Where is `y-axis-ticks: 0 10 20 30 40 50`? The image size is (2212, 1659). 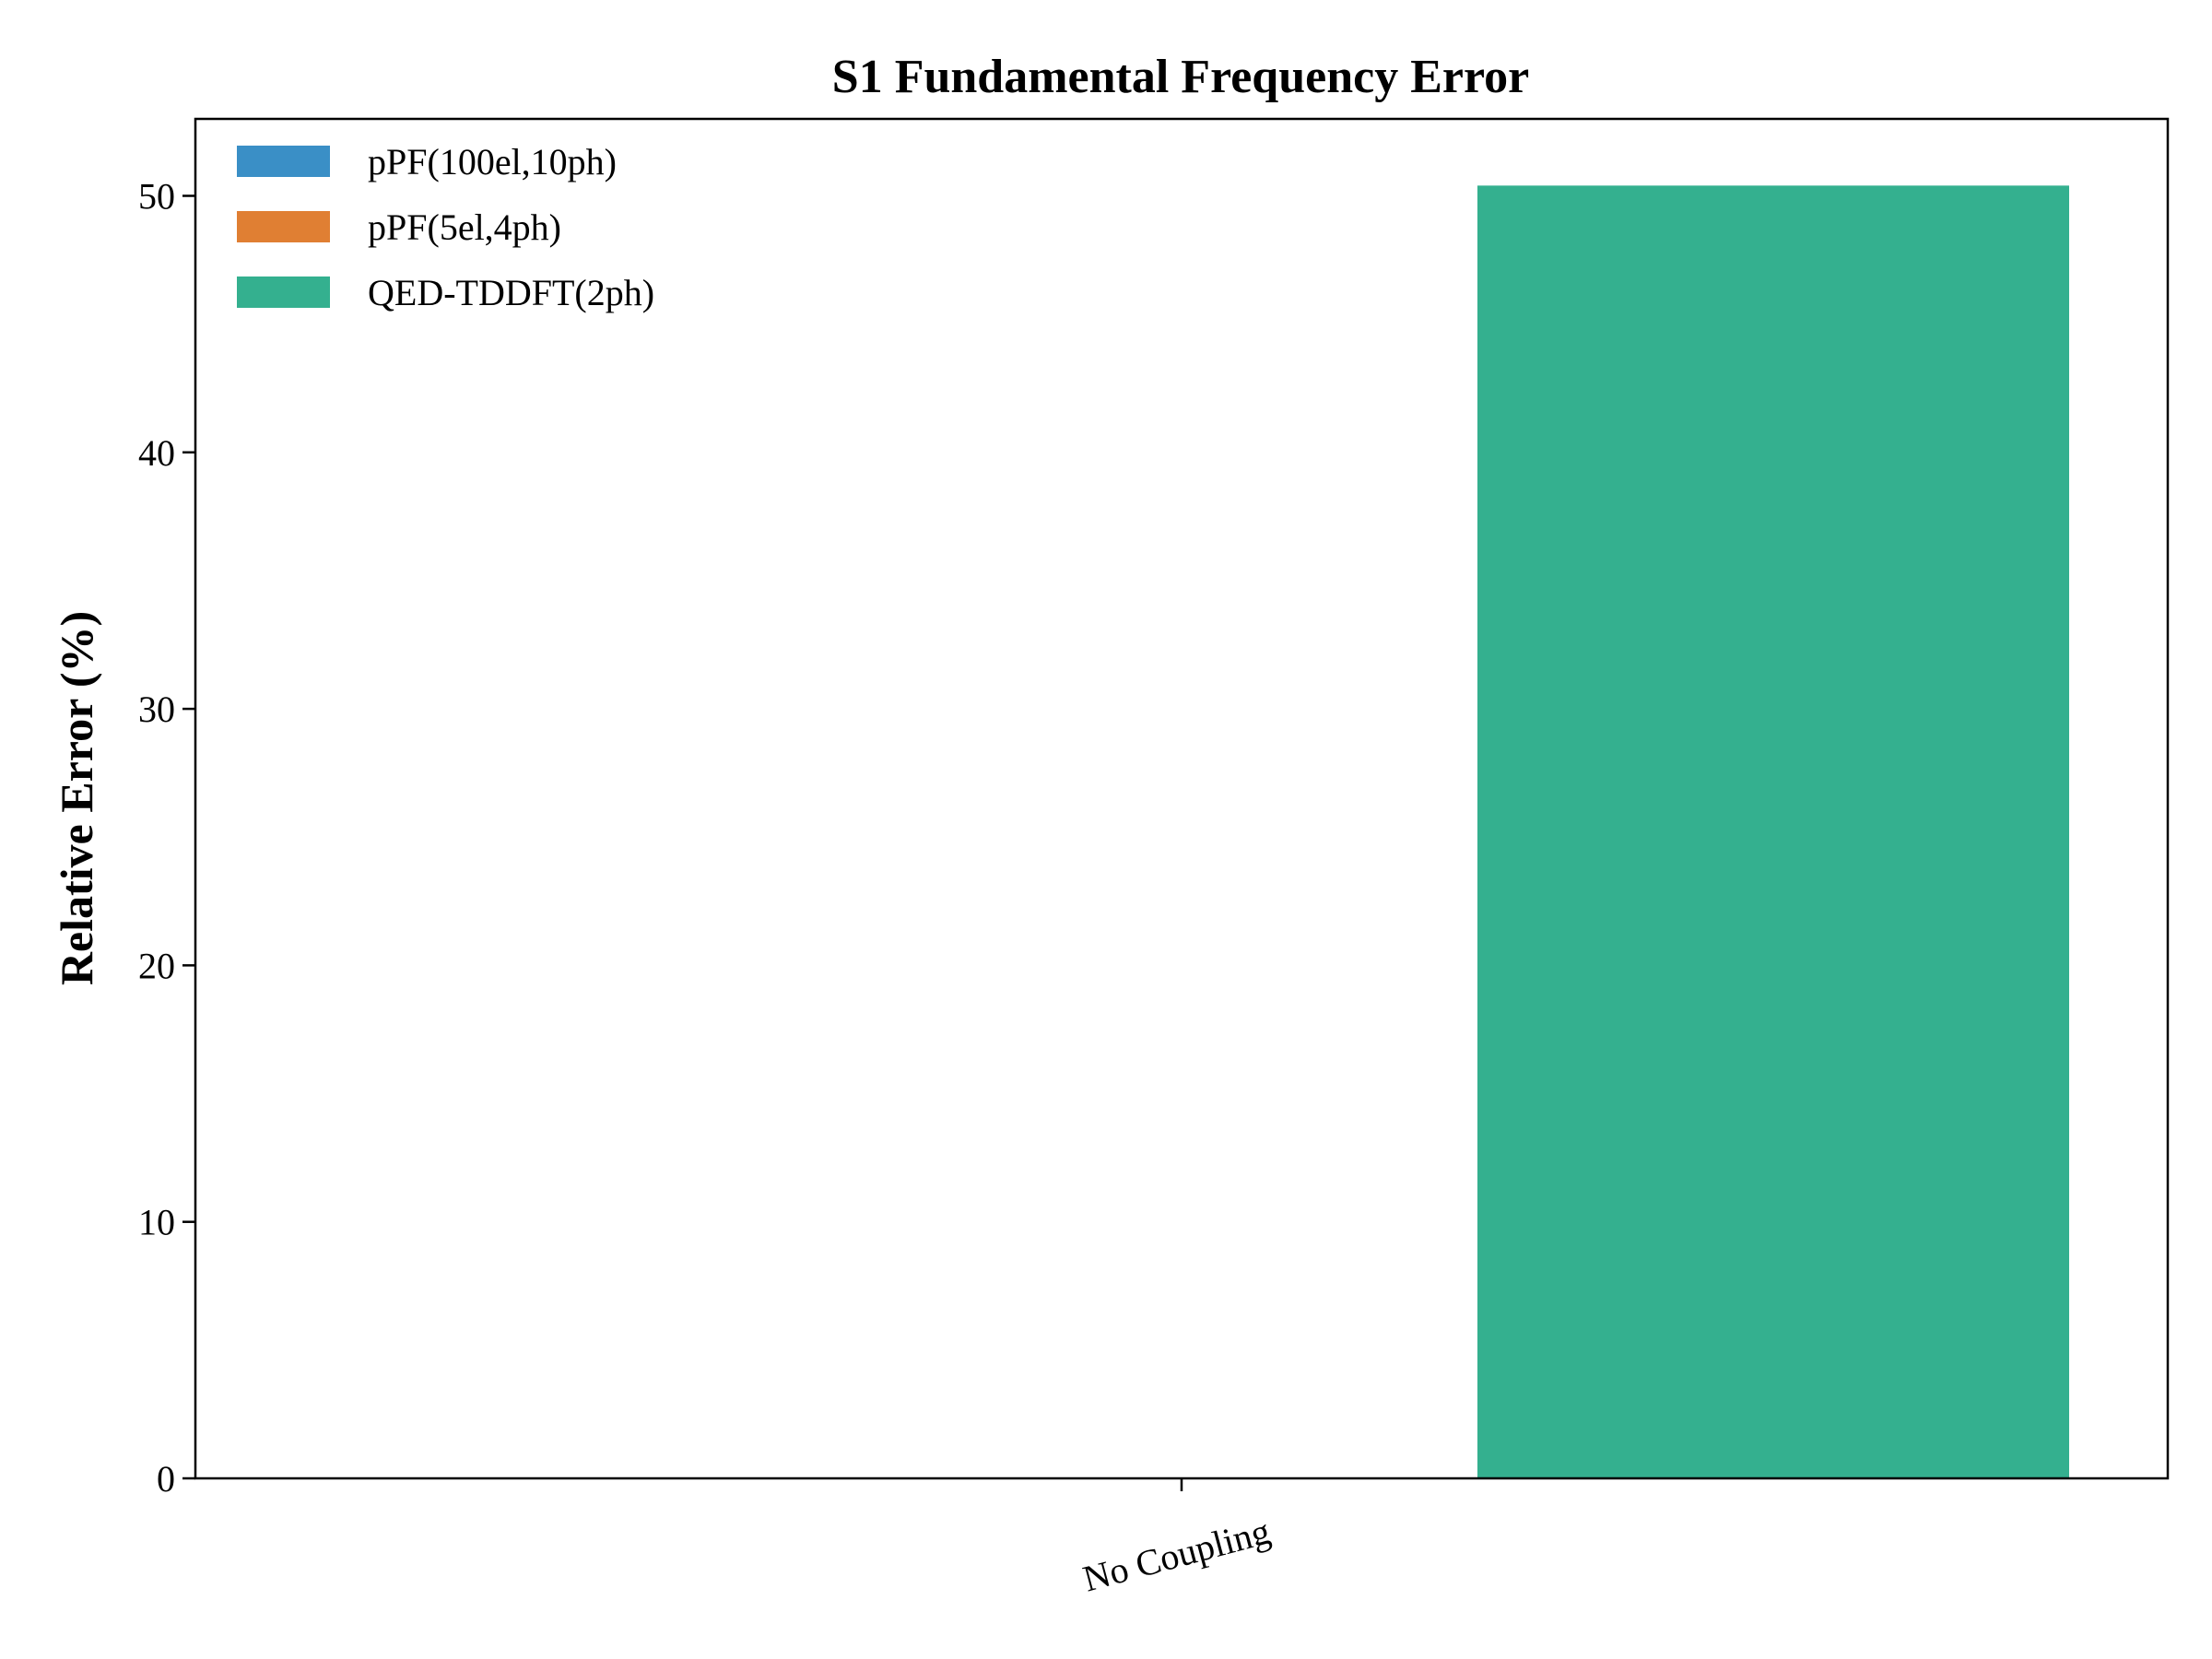 y-axis-ticks: 0 10 20 30 40 50 is located at coordinates (166, 837).